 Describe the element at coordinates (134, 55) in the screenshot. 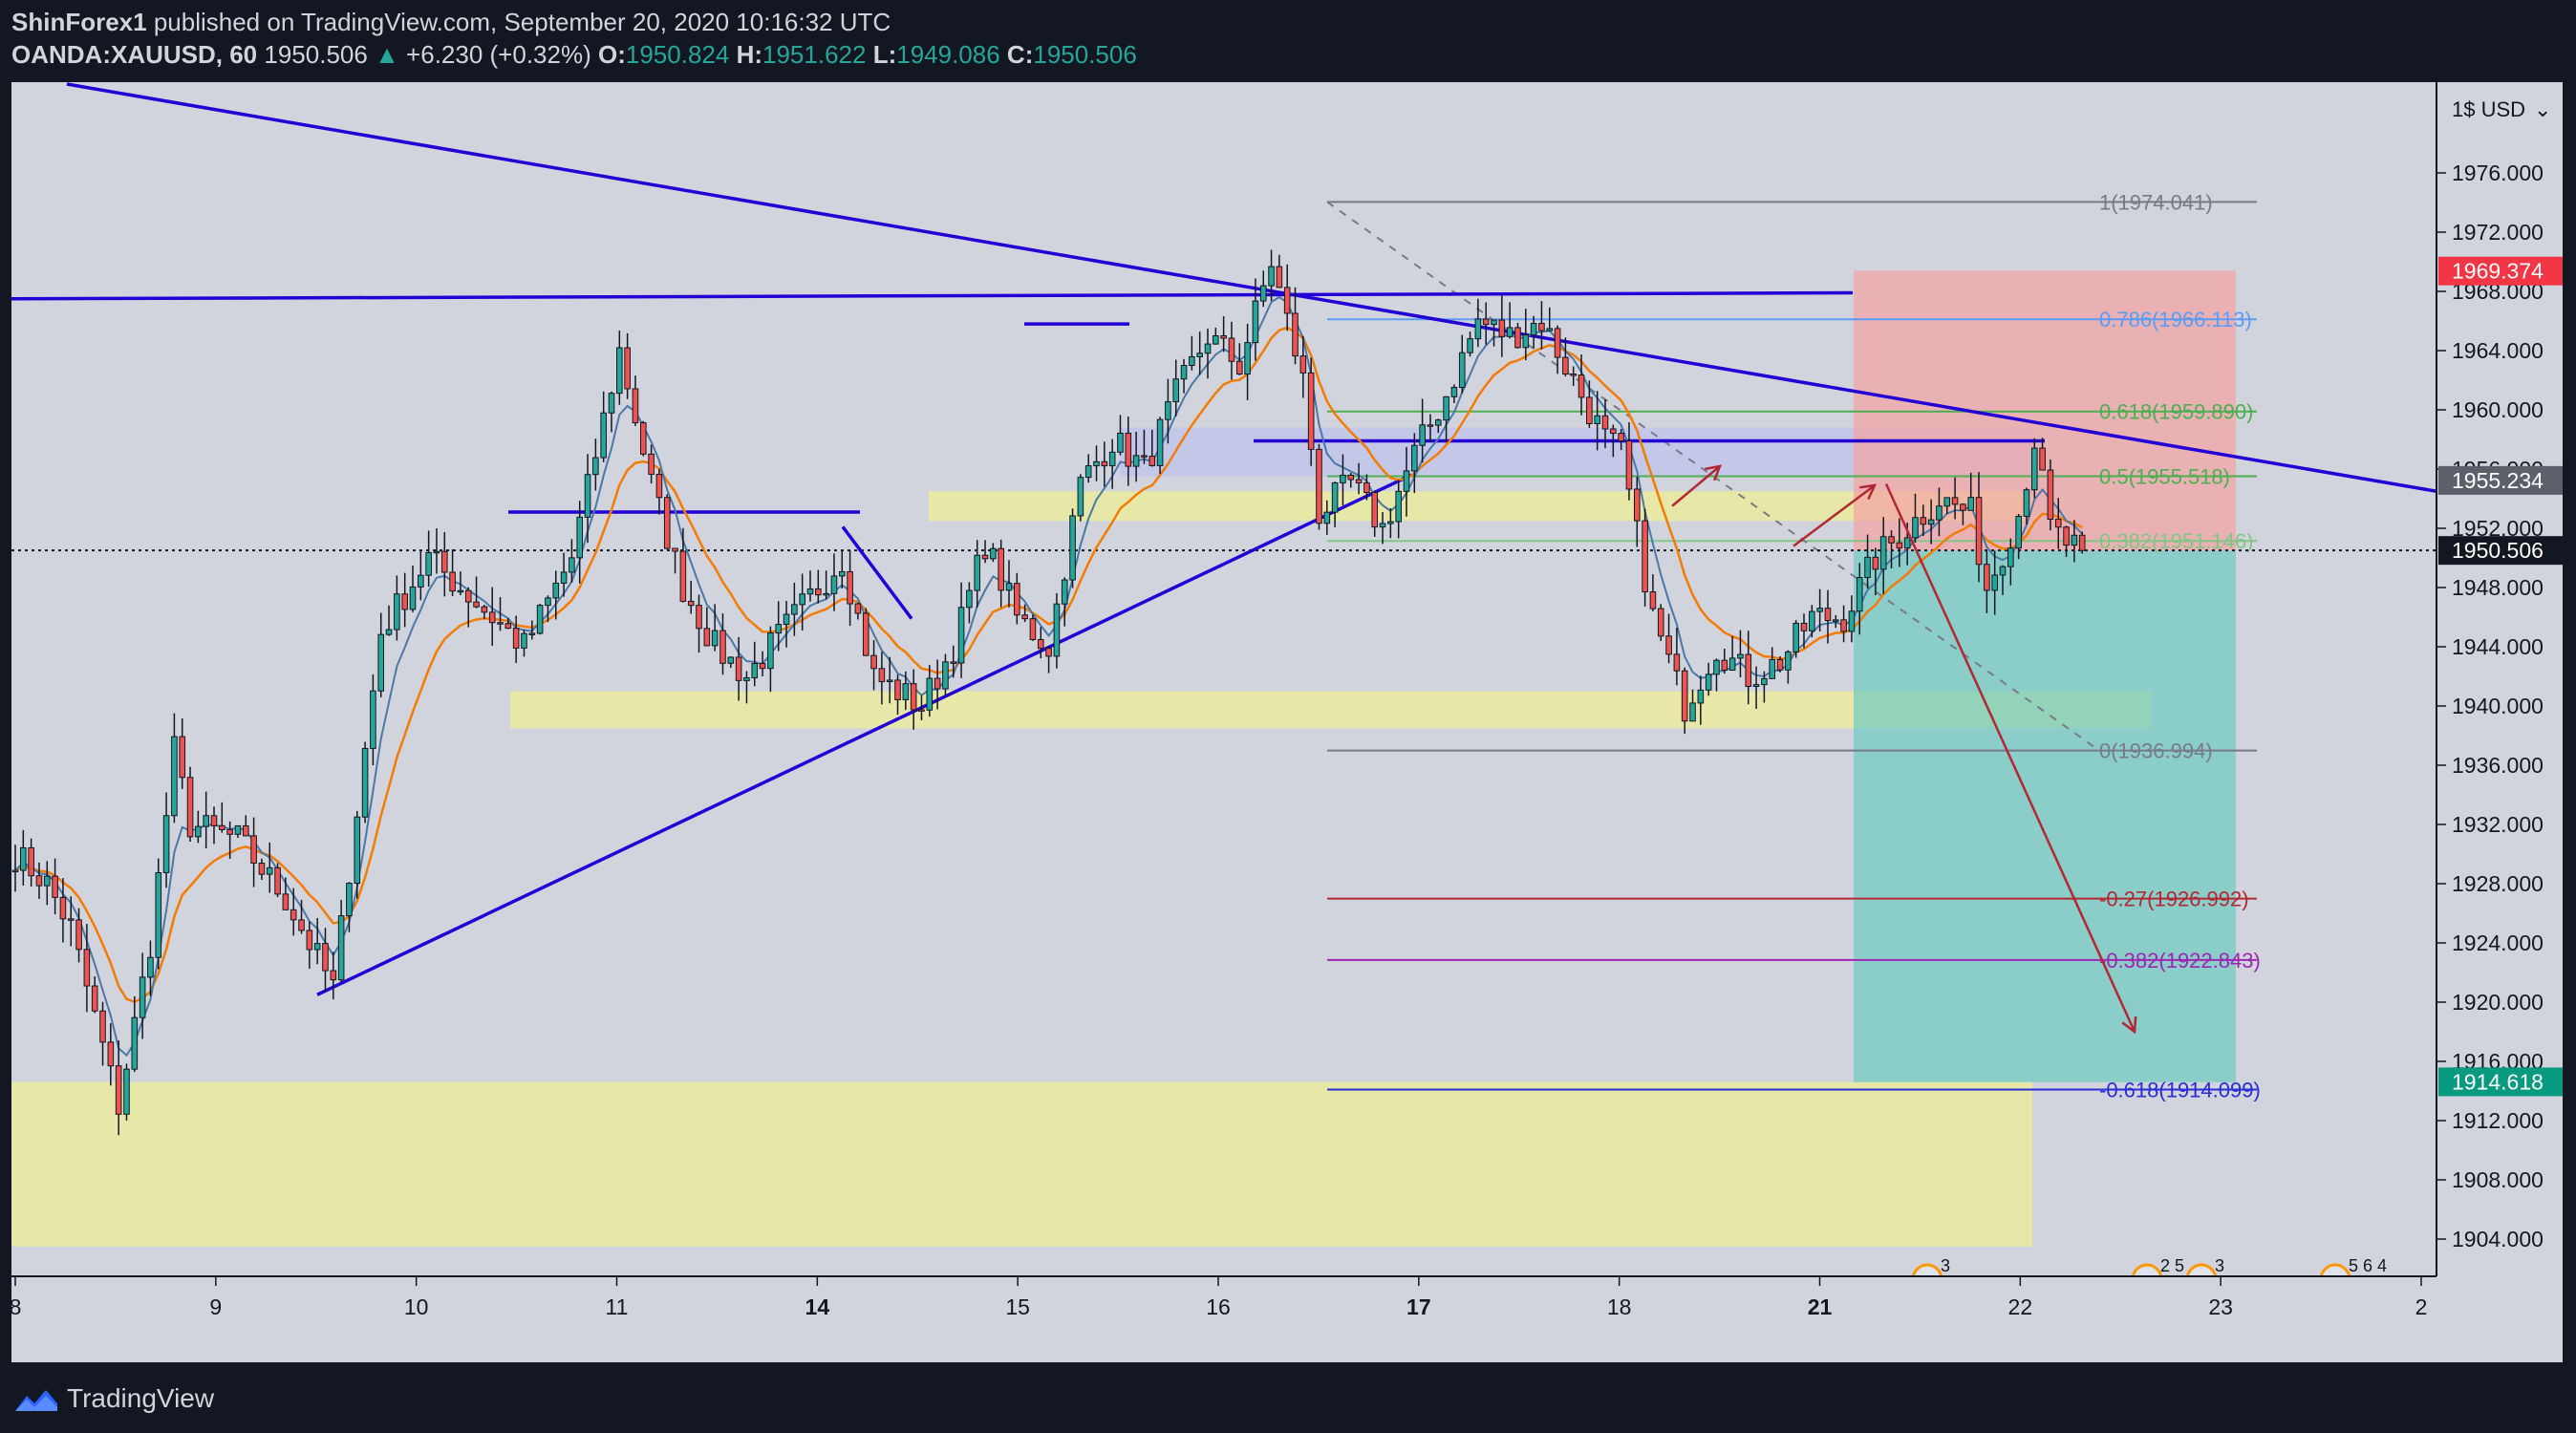

I see `symbol-label: OANDA:XAUUSD, 60` at that location.